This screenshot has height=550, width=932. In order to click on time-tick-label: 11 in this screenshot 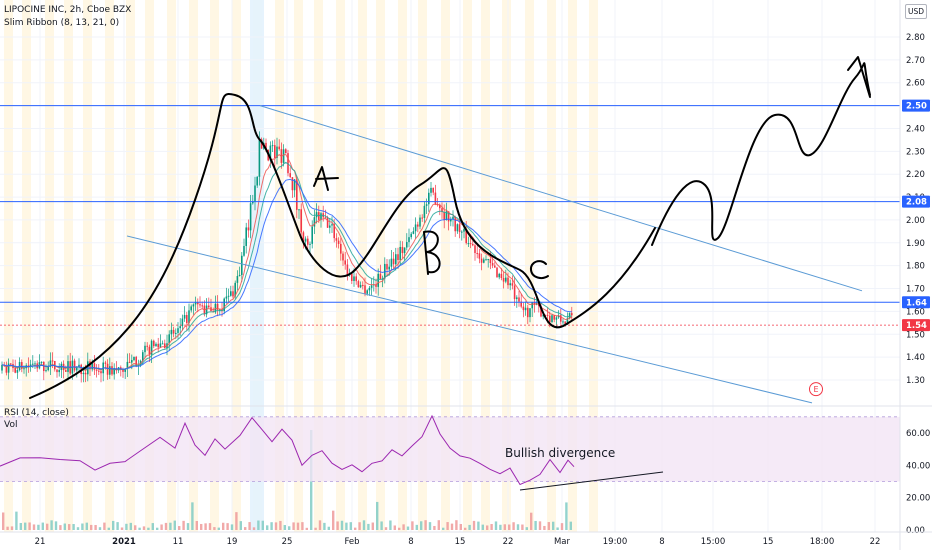, I will do `click(178, 542)`.